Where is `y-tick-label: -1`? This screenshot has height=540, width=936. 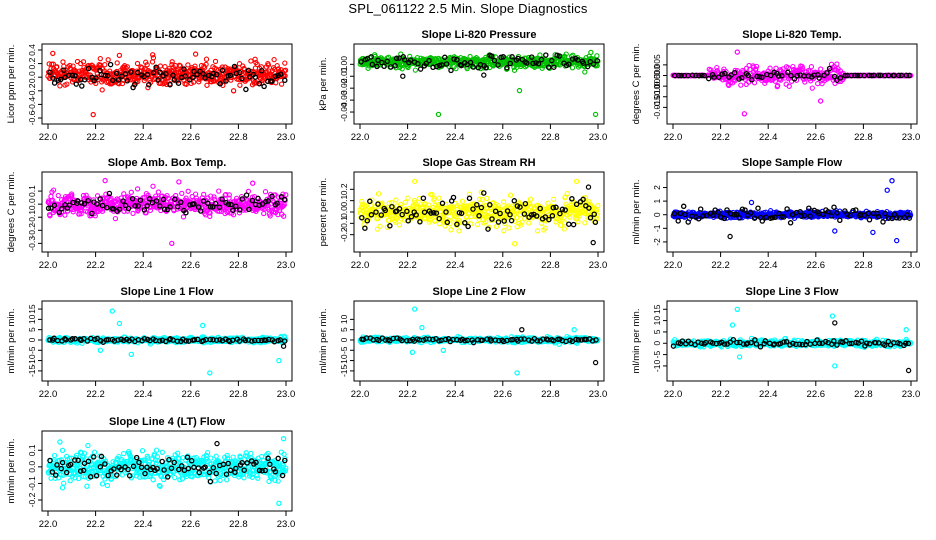
y-tick-label: -1 is located at coordinates (657, 228).